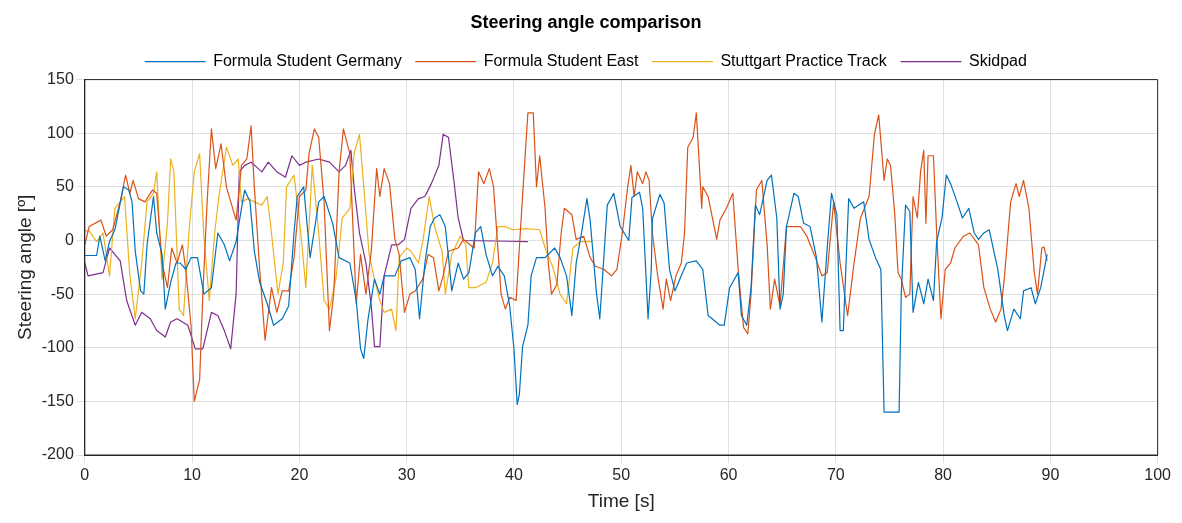  What do you see at coordinates (65, 186) in the screenshot?
I see `y-tick-label: 50` at bounding box center [65, 186].